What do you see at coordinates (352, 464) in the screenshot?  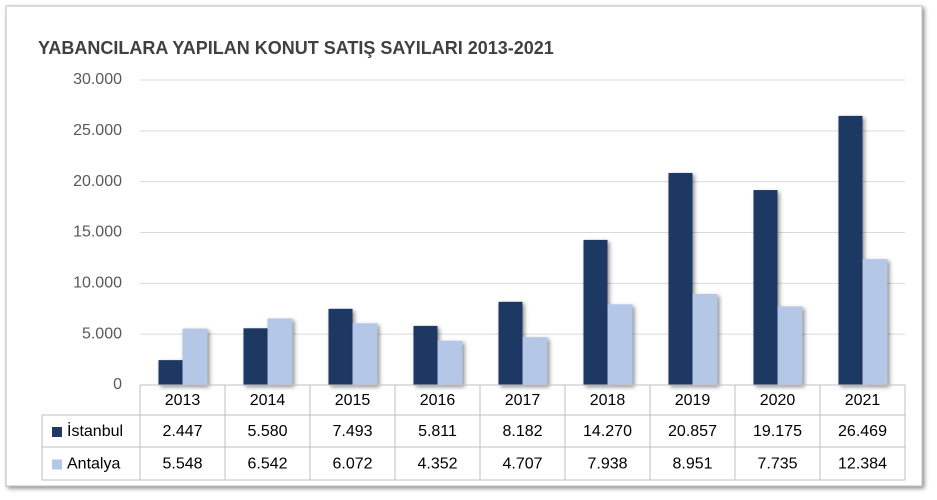 I see `table-cell: 6.072` at bounding box center [352, 464].